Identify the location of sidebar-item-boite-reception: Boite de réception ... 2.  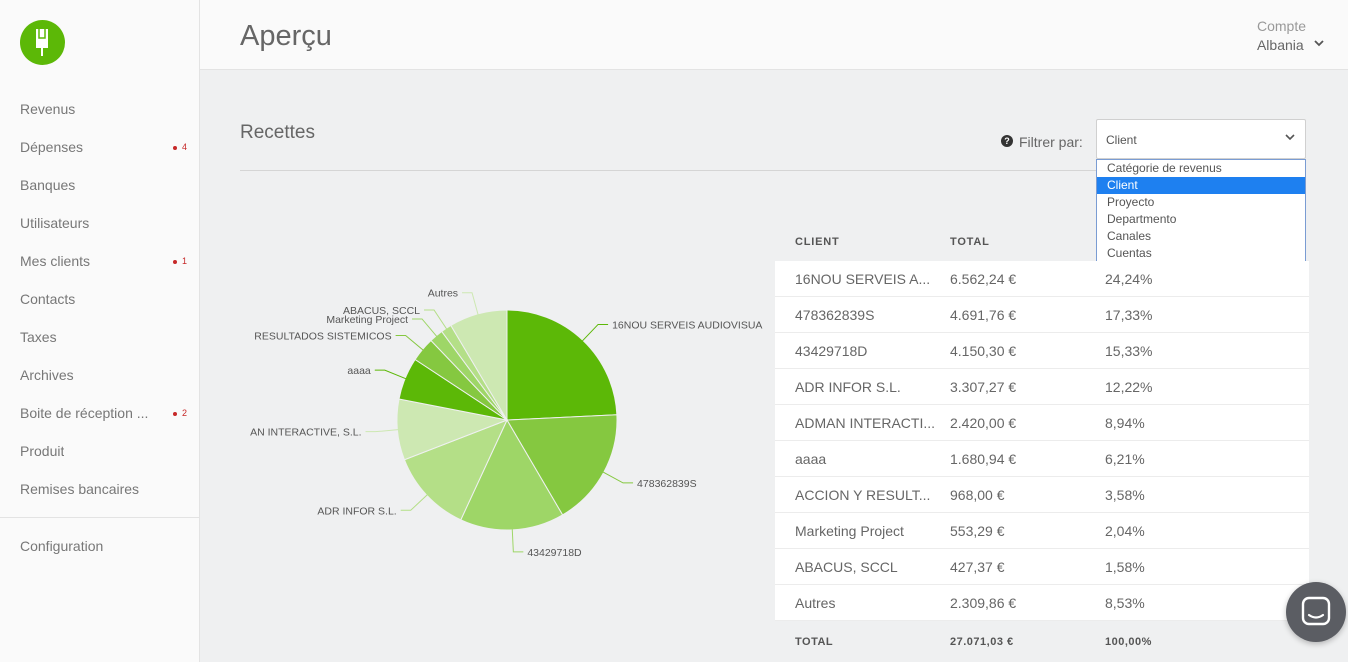
(99, 413).